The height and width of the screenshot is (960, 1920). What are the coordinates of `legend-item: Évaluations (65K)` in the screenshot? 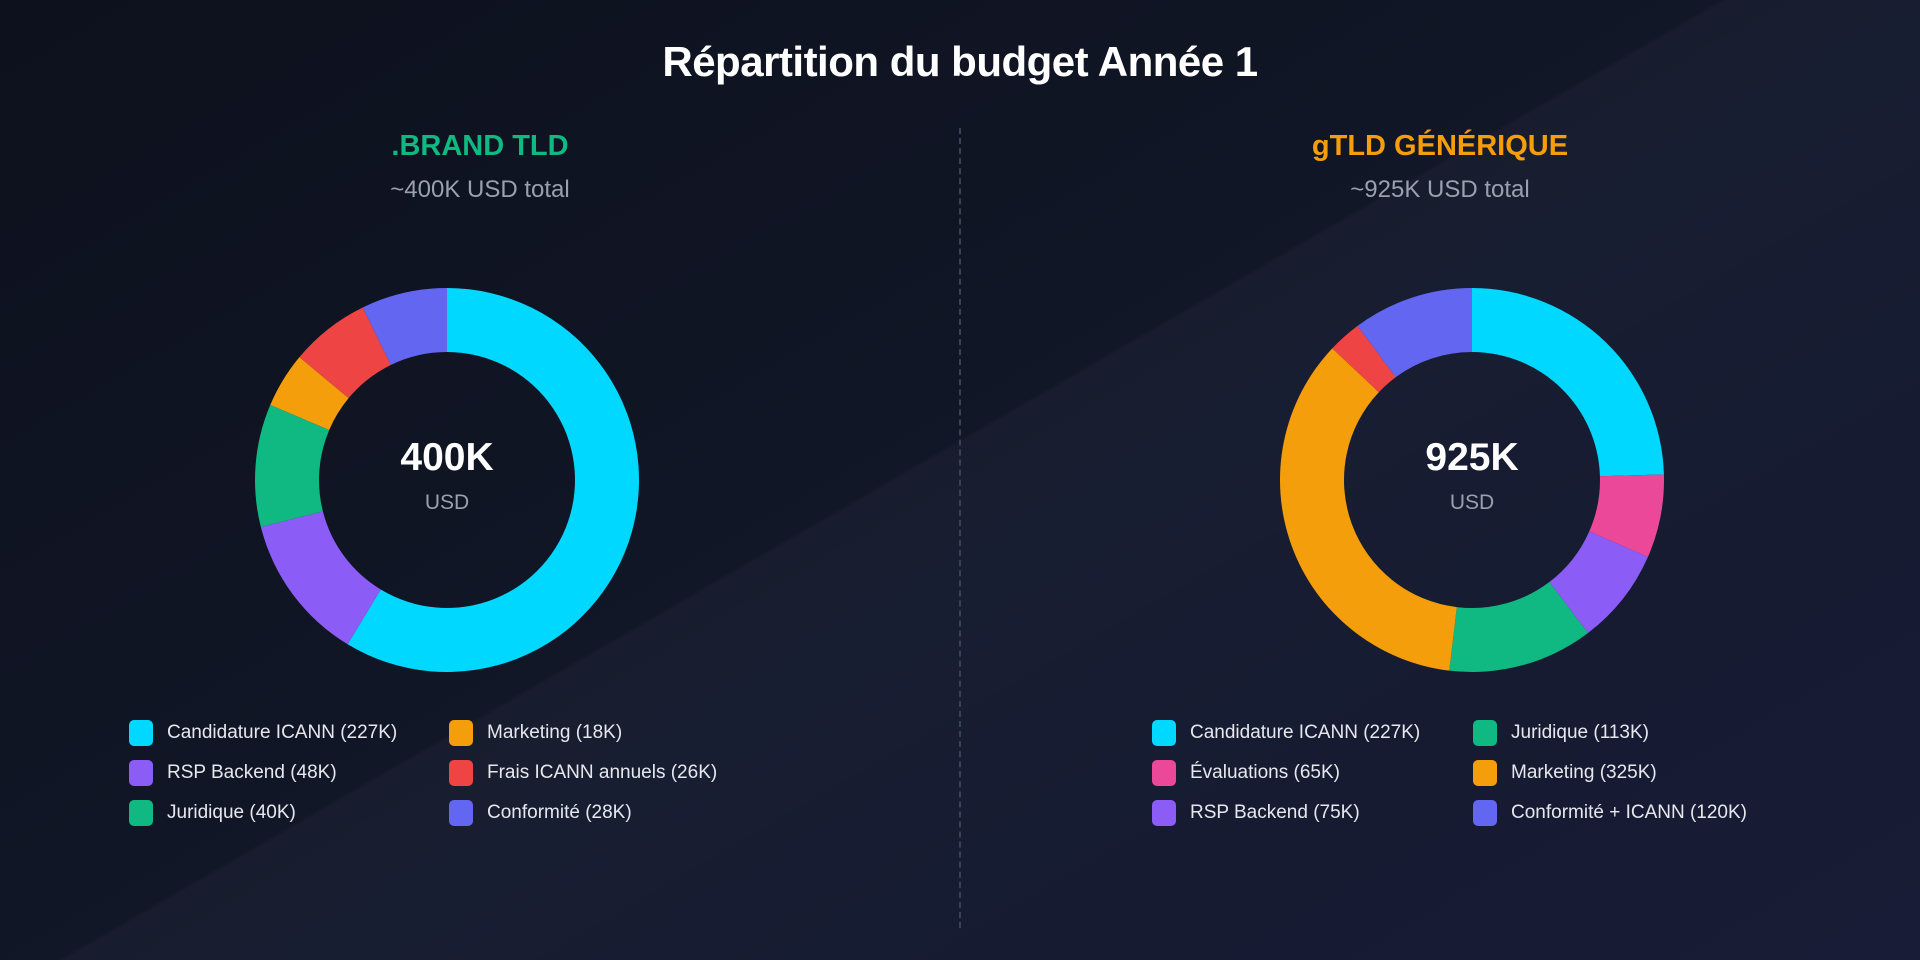 It's located at (1246, 773).